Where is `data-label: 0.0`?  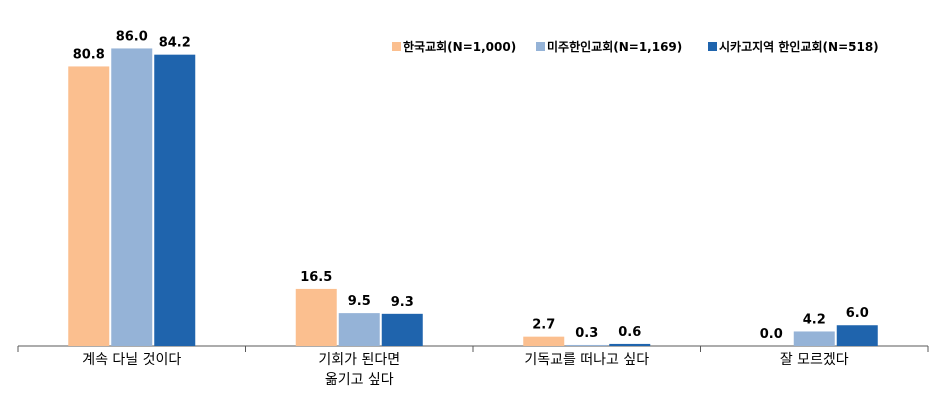
data-label: 0.0 is located at coordinates (771, 334).